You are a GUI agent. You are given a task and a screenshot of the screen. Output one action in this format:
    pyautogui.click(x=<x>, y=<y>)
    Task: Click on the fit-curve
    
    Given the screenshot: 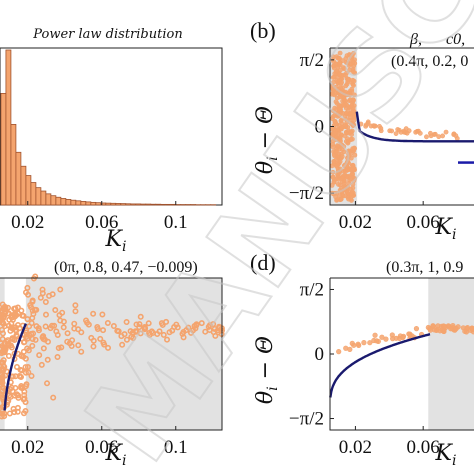 What is the action you would take?
    pyautogui.click(x=15, y=367)
    